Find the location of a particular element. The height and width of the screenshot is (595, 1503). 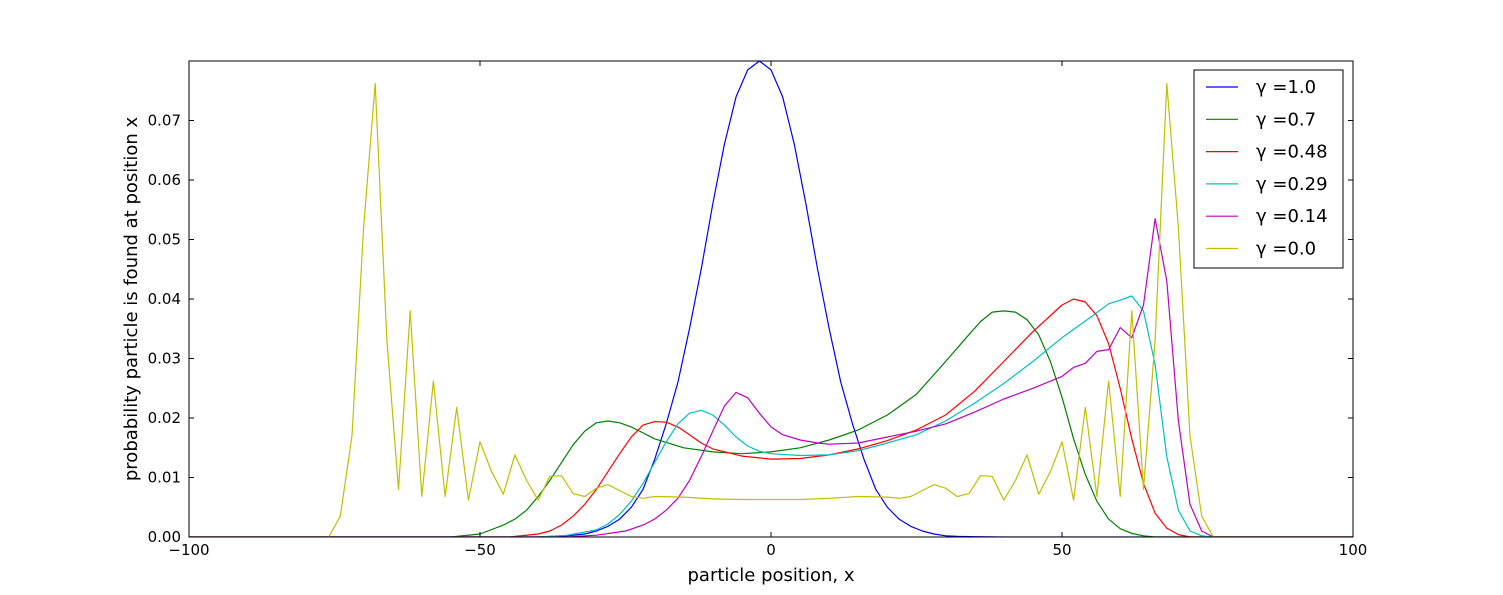

y-tick-label: 0.06 is located at coordinates (164, 180).